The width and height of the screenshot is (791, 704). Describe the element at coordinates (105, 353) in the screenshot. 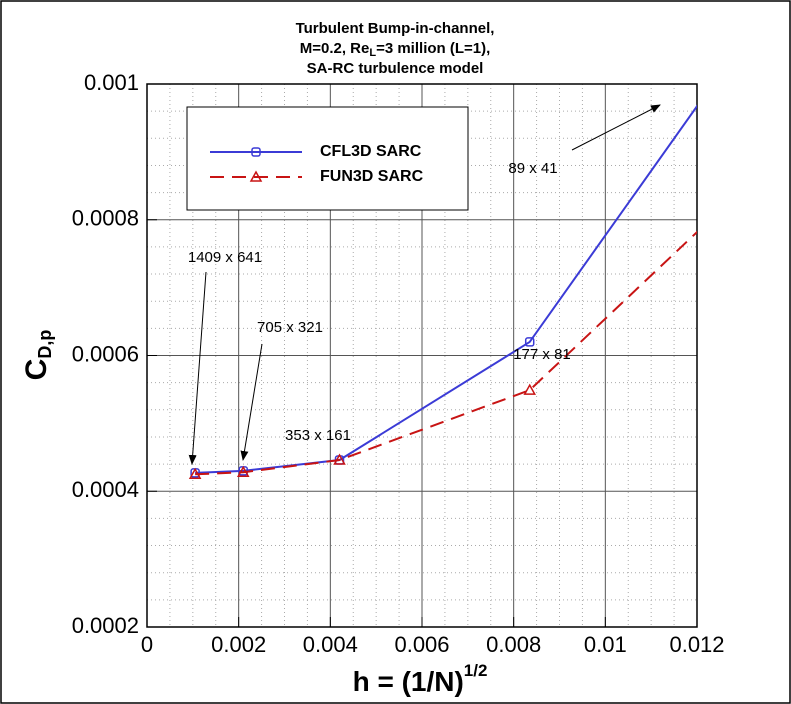

I see `y-tick-label: 0.0006` at that location.